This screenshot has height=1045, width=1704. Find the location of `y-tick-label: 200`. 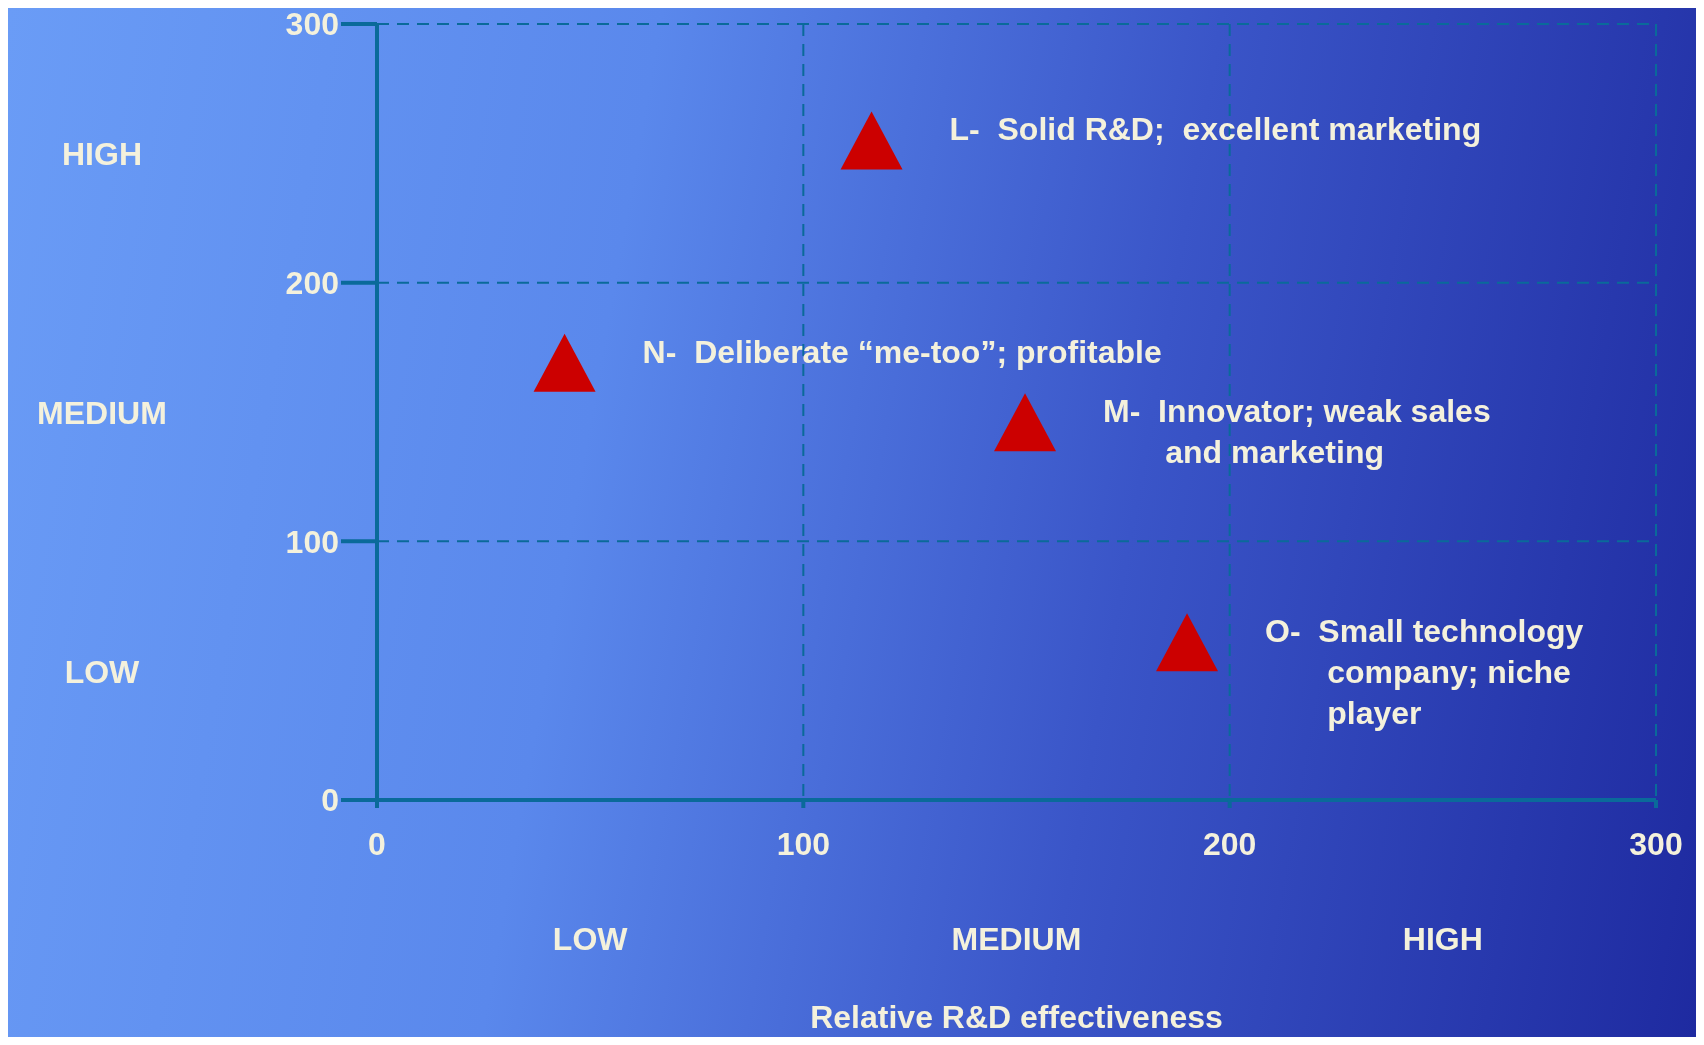

y-tick-label: 200 is located at coordinates (312, 283).